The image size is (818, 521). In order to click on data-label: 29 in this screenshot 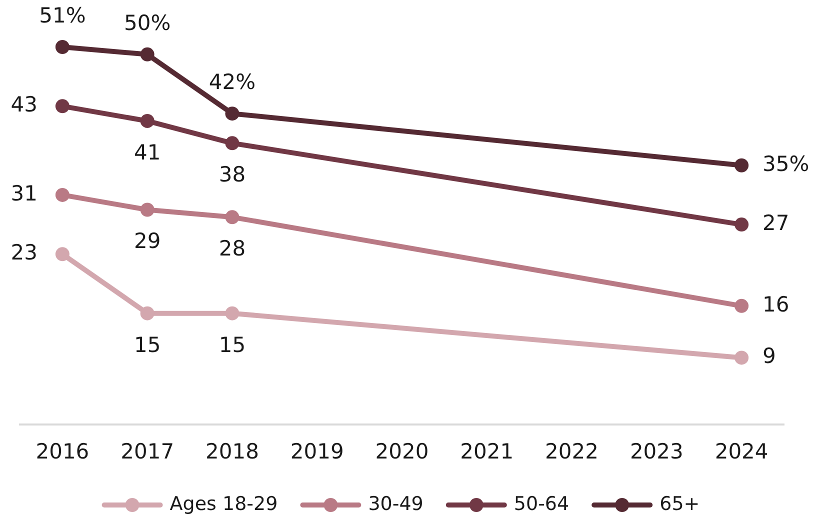, I will do `click(147, 241)`.